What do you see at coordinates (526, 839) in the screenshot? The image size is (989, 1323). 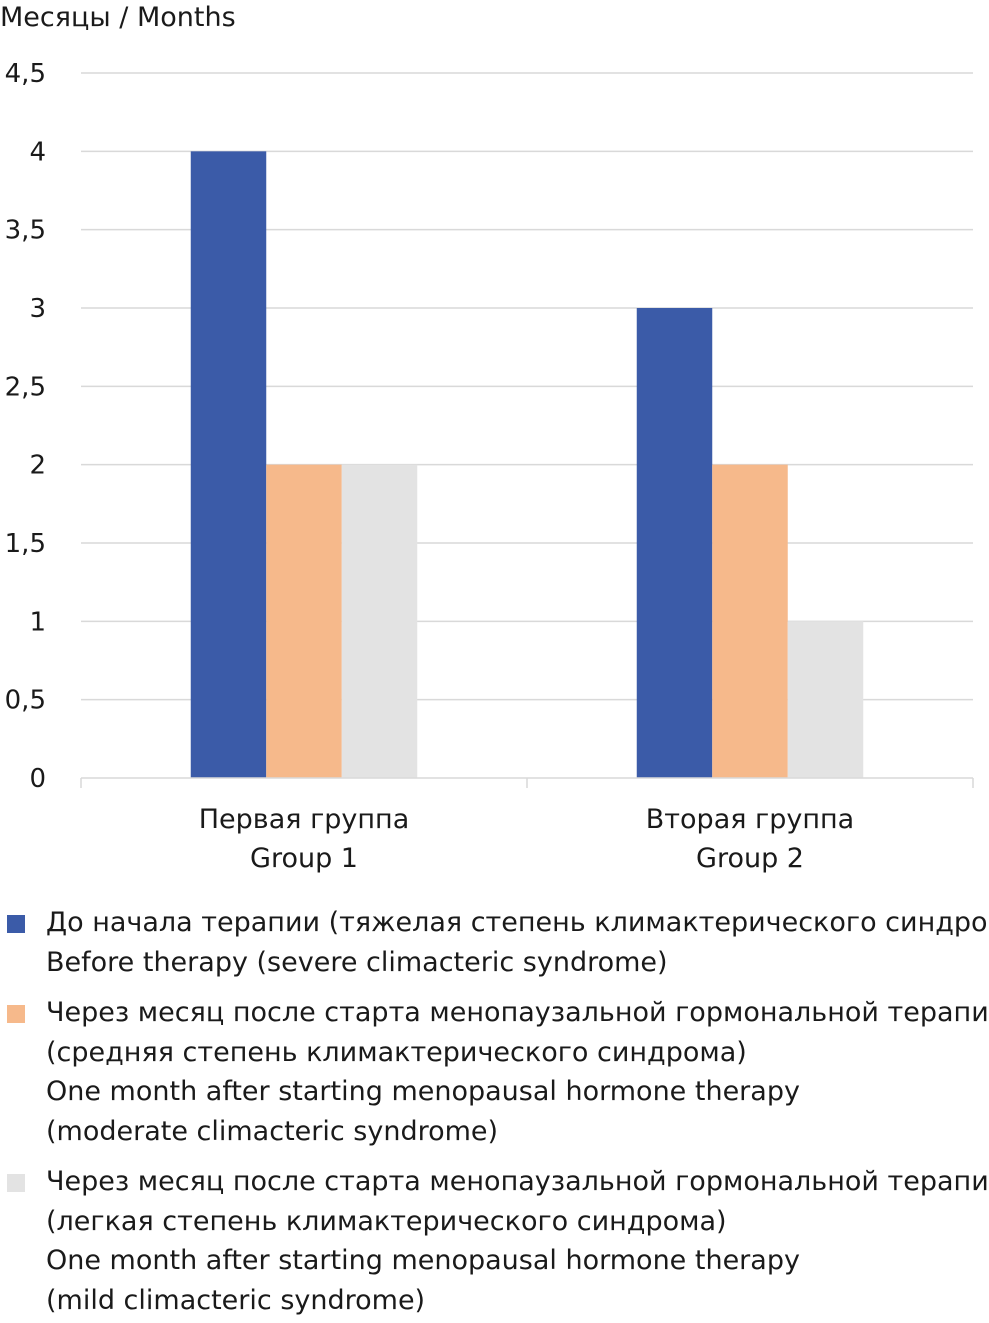 I see `x-category-labels: Первая группа Group 1 Вторая группа Group 2` at bounding box center [526, 839].